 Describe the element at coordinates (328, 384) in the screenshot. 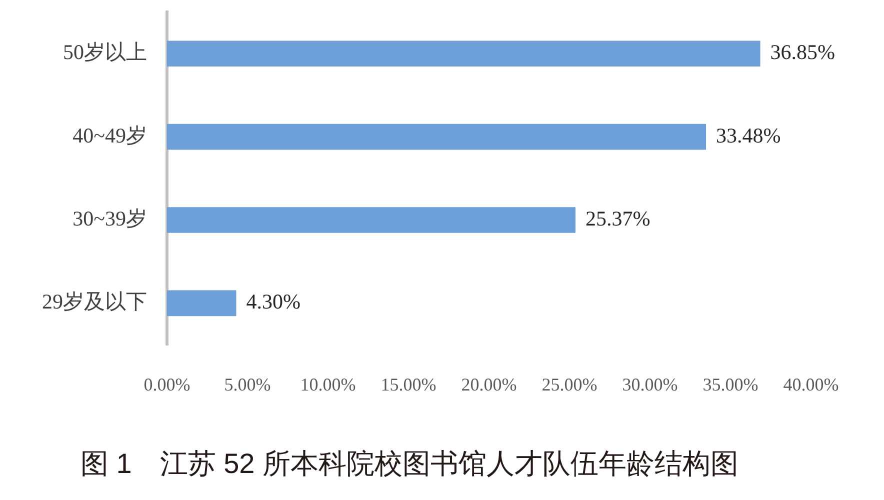

I see `x-tick-label: 10.00%` at that location.